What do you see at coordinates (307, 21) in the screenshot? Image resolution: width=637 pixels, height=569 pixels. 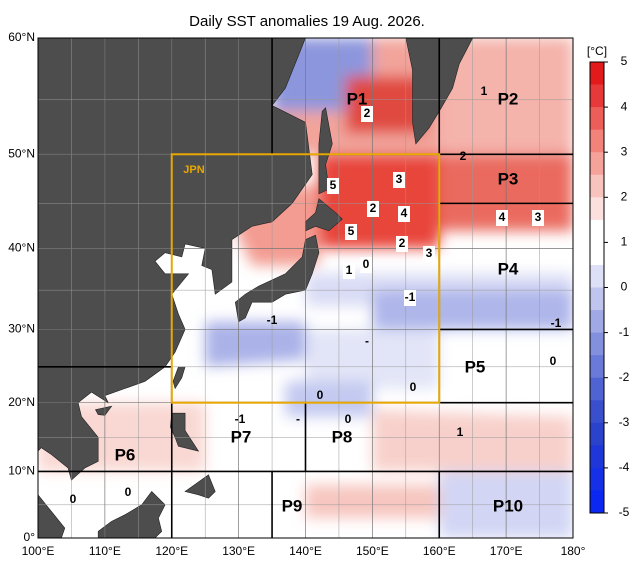 I see `title: Daily SST anomalies 19 Aug. 2026.` at bounding box center [307, 21].